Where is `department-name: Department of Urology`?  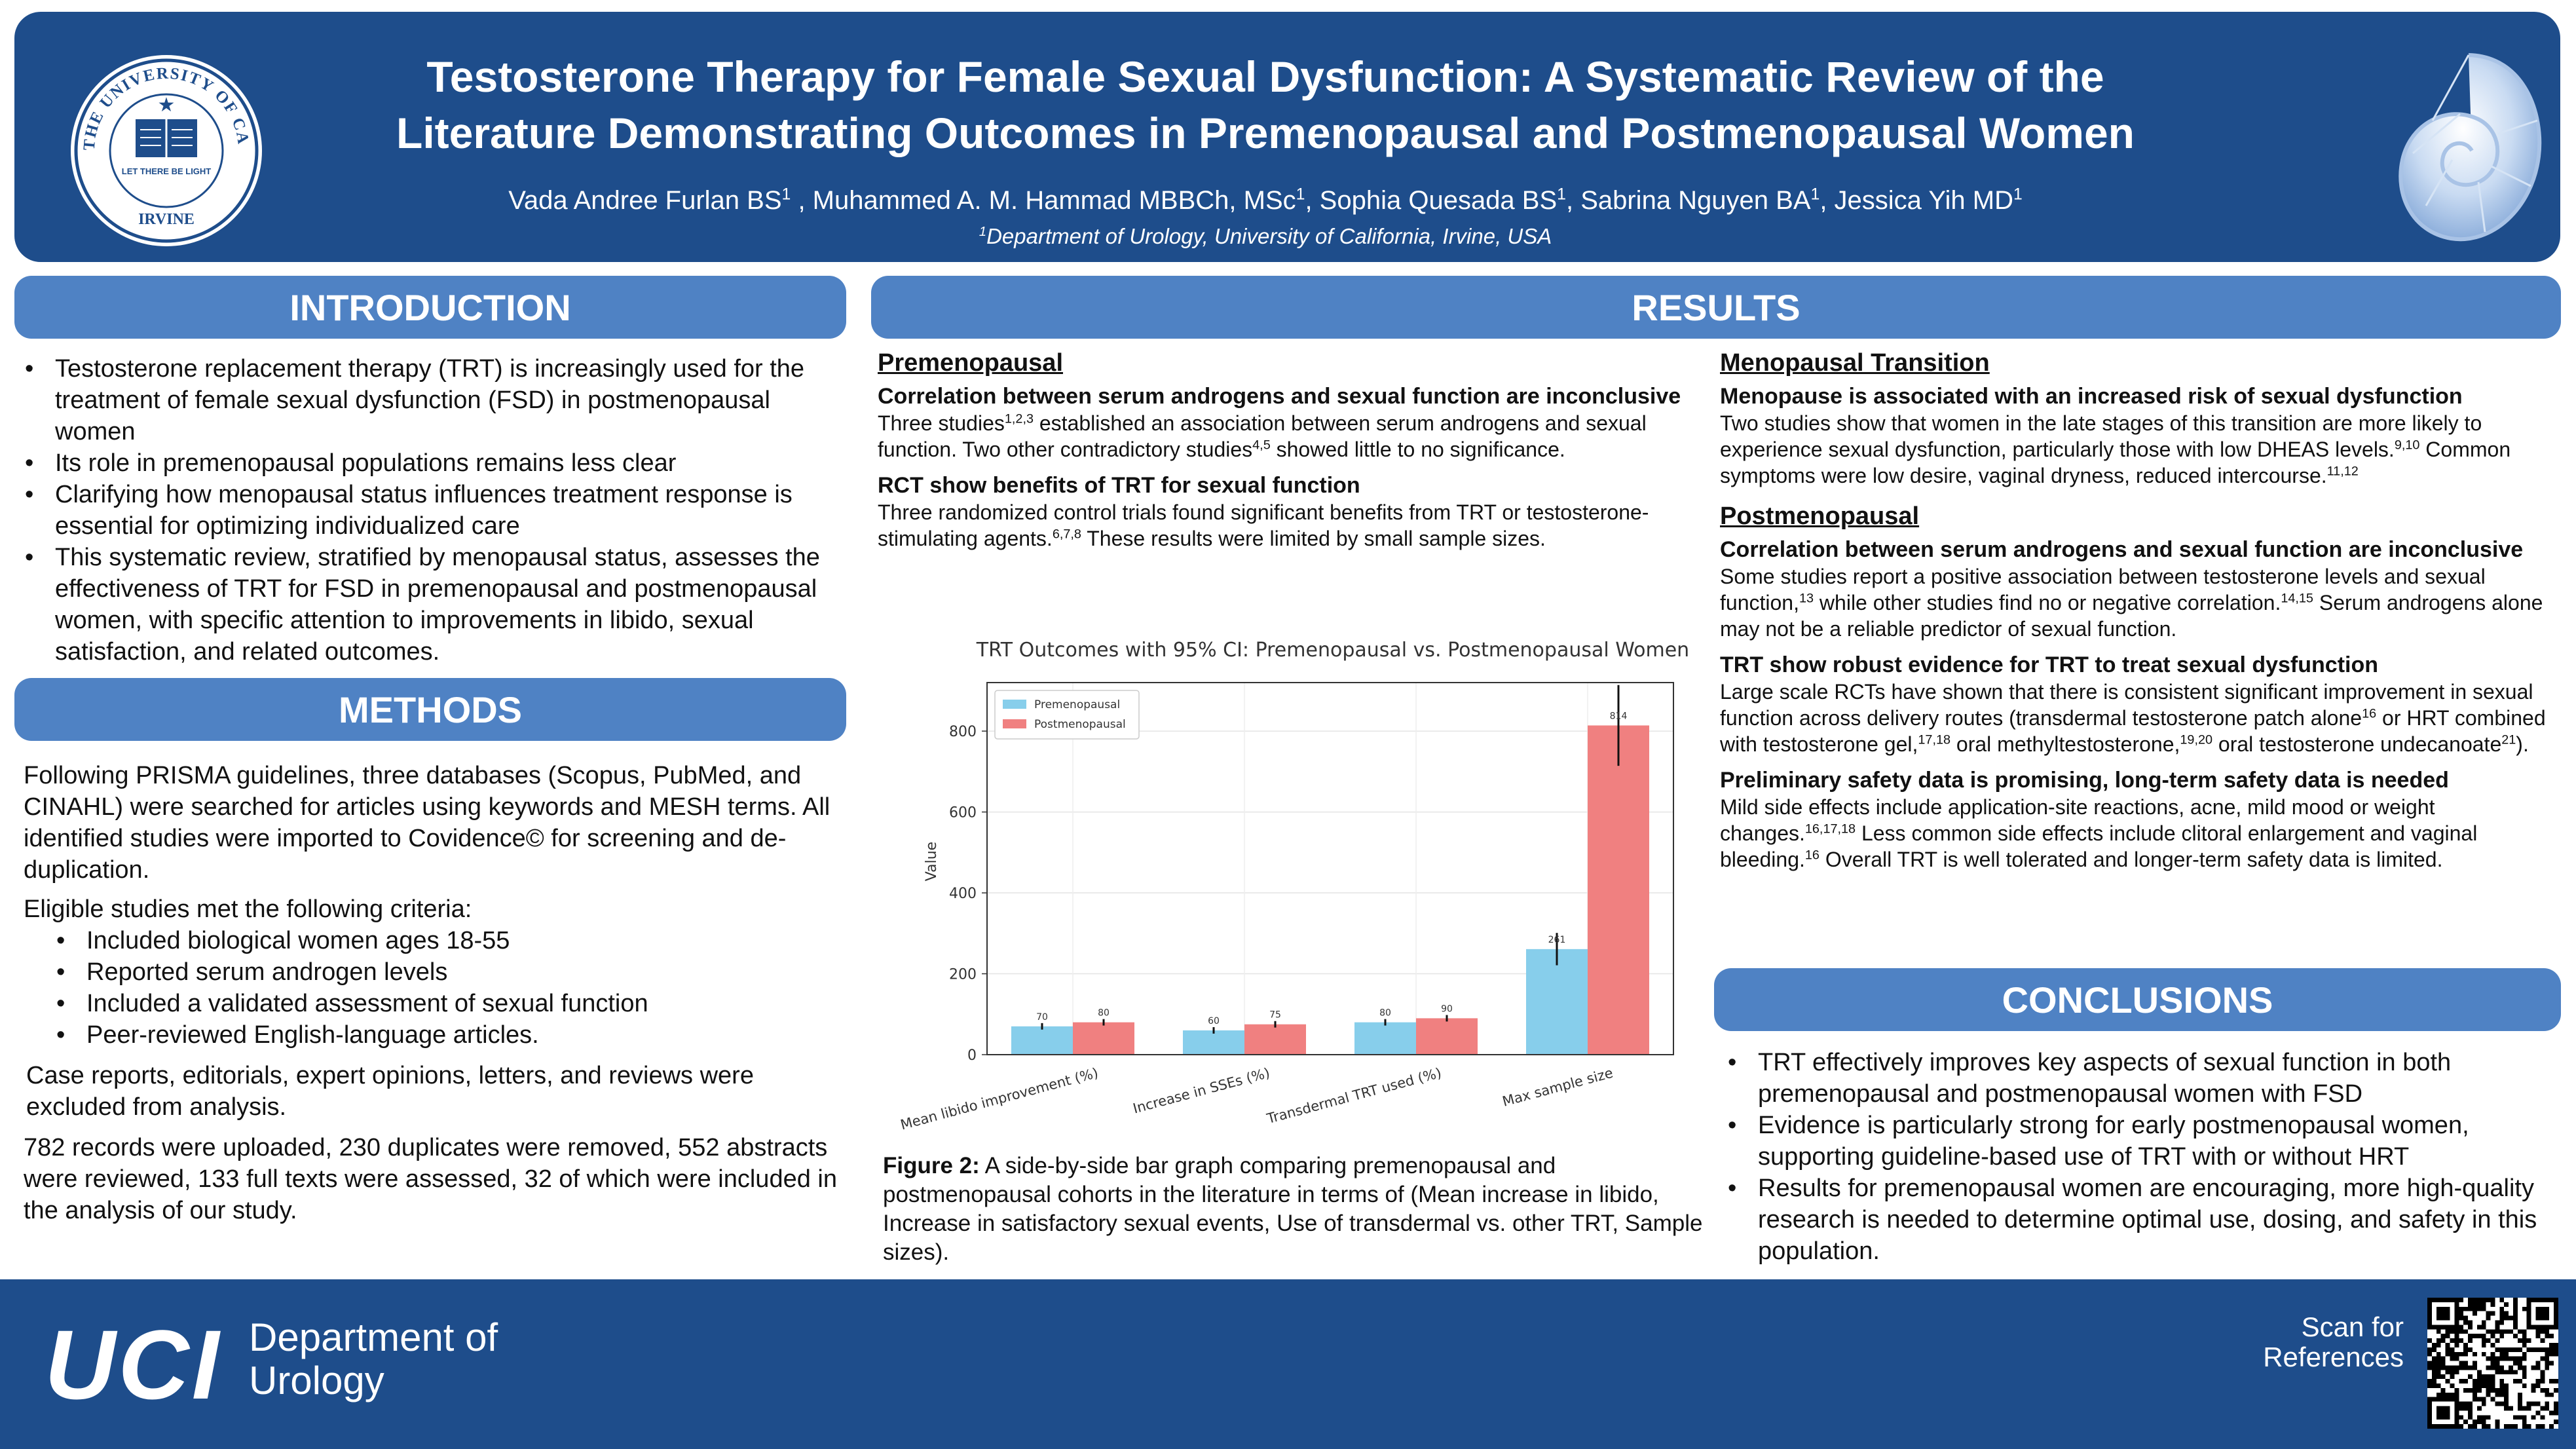 department-name: Department of Urology is located at coordinates (373, 1358).